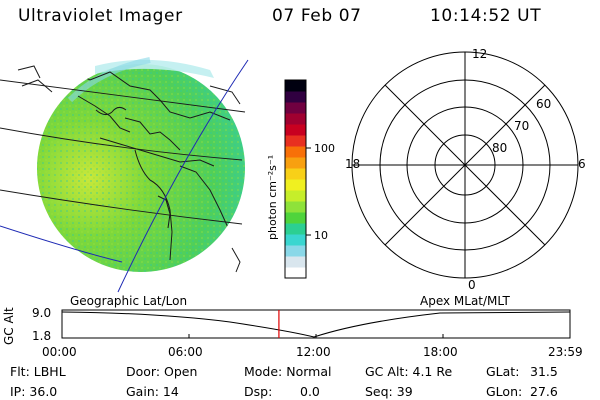  I want to click on gc-alt-axis-title: GC Alt, so click(9, 326).